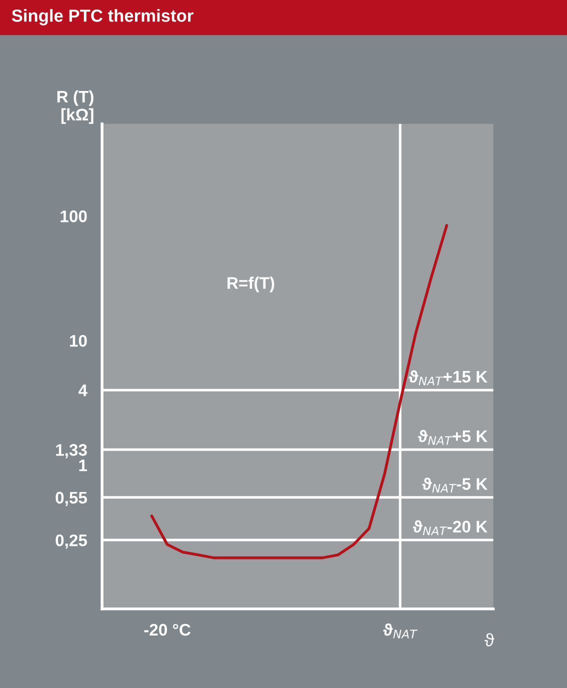 The height and width of the screenshot is (688, 567). I want to click on y-axis-title: R (T) [kΩ], so click(75, 107).